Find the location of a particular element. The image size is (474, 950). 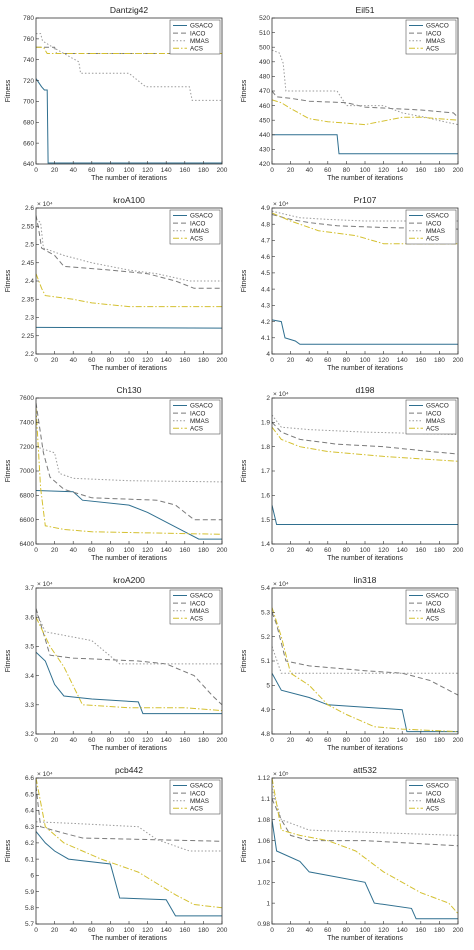

y-tick-label: 6400 is located at coordinates (27, 544).